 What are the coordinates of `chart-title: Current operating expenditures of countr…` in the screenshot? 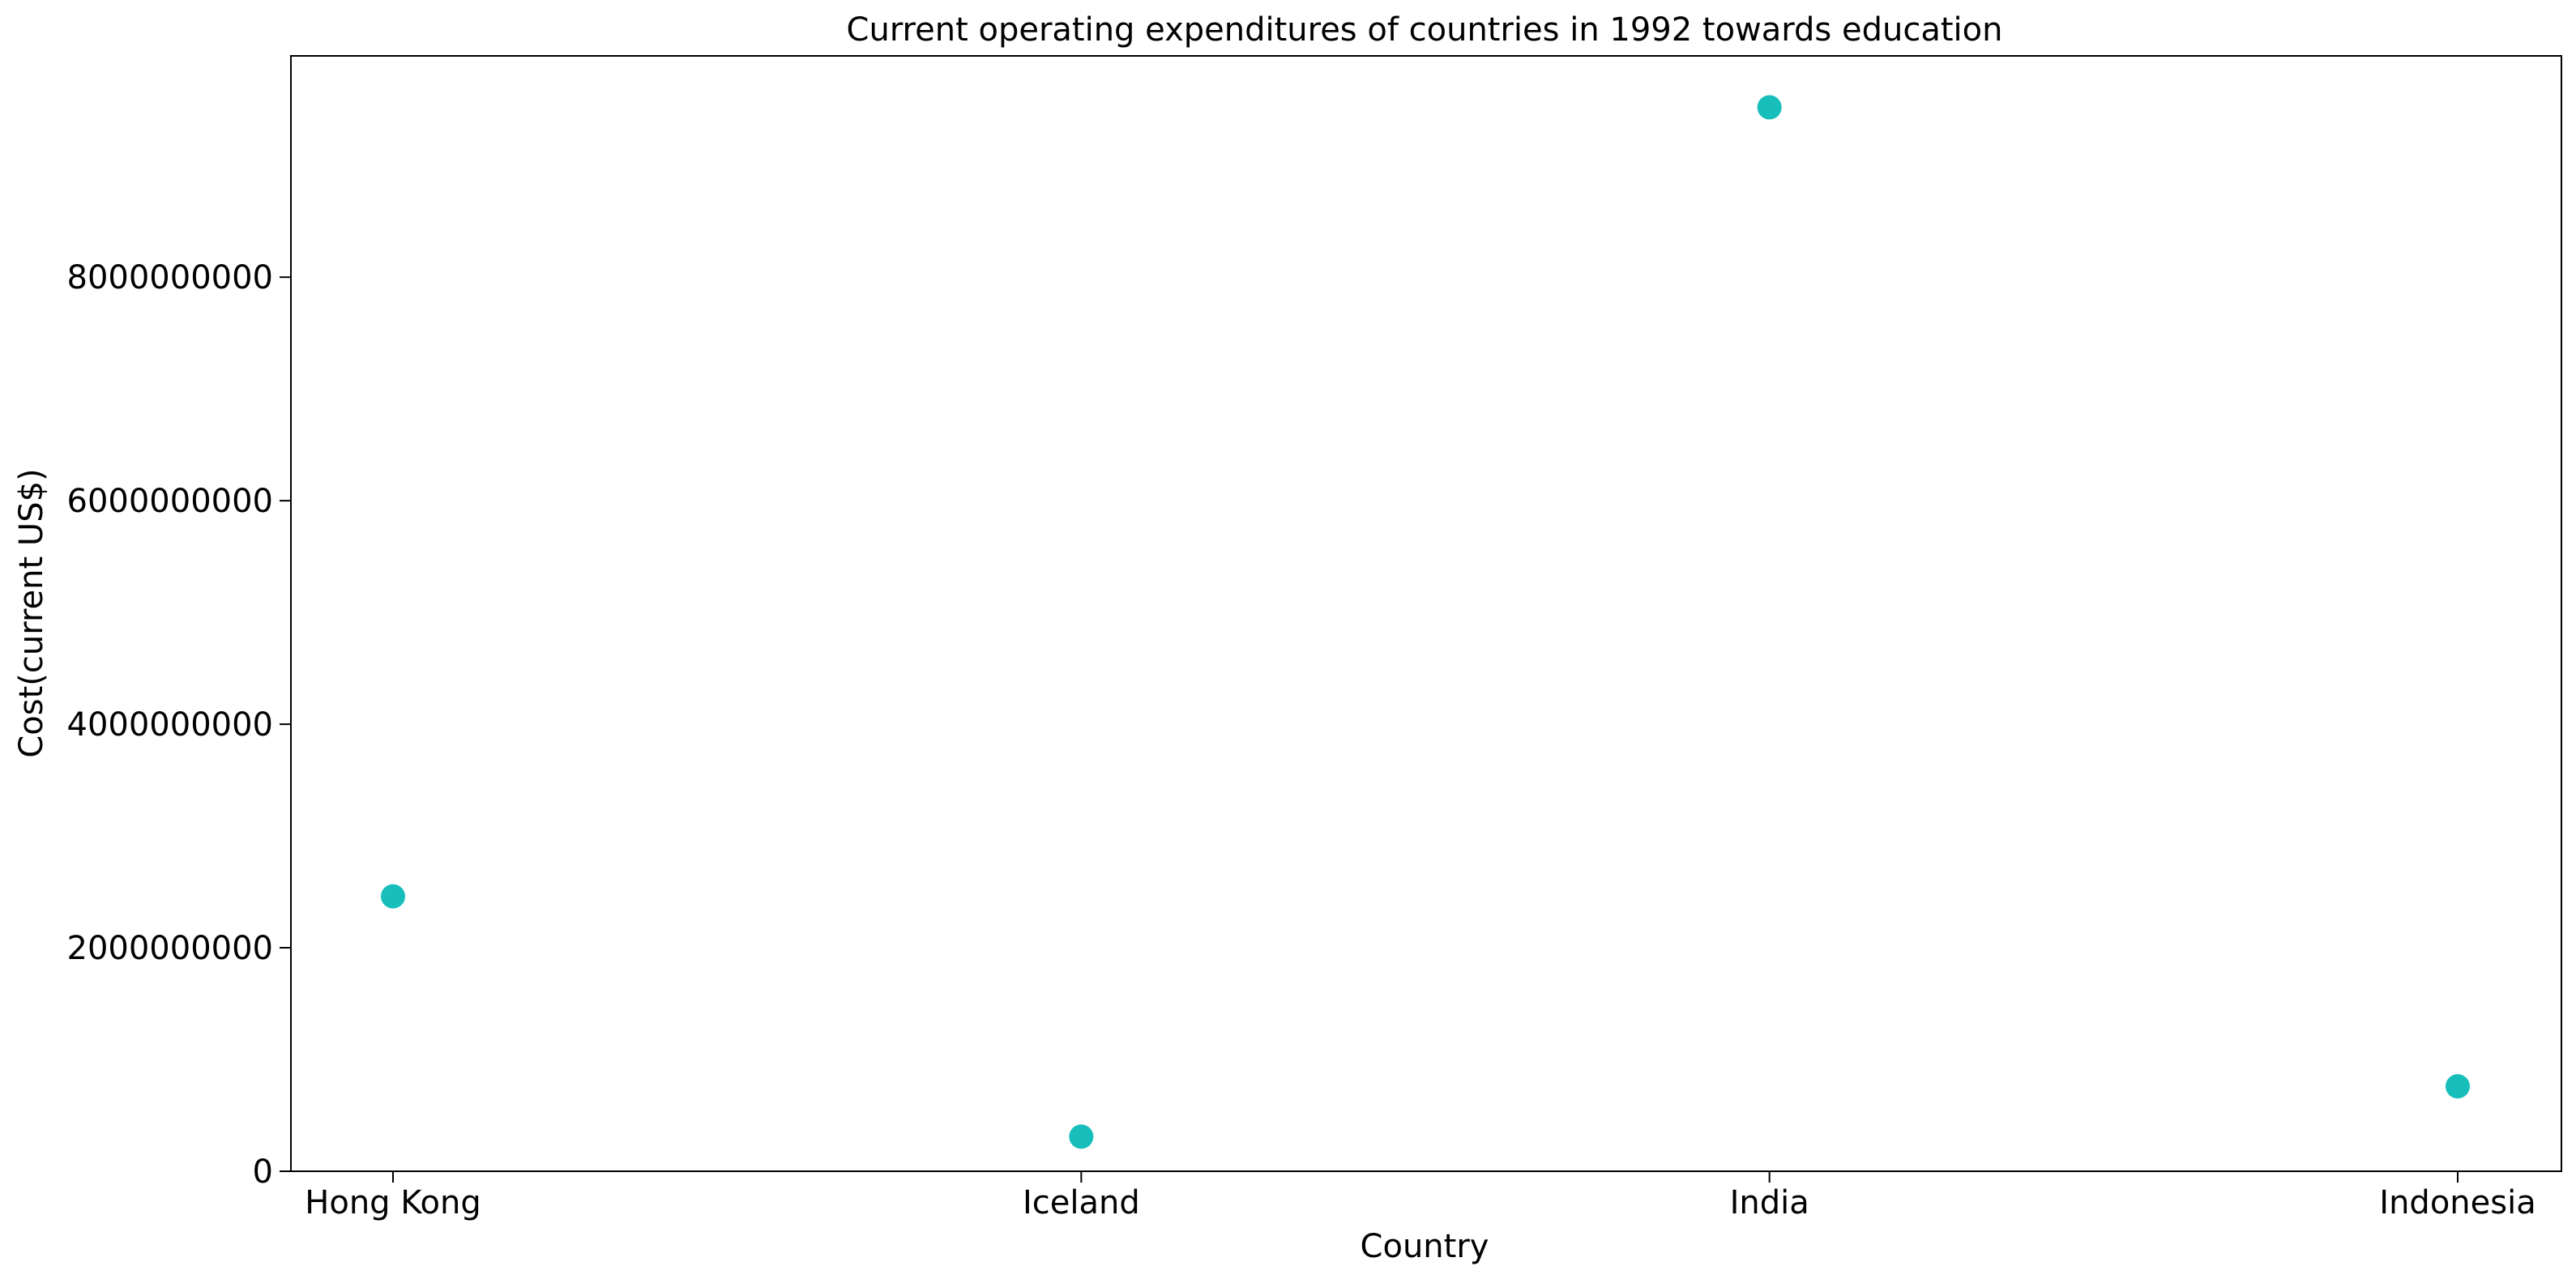 It's located at (1425, 30).